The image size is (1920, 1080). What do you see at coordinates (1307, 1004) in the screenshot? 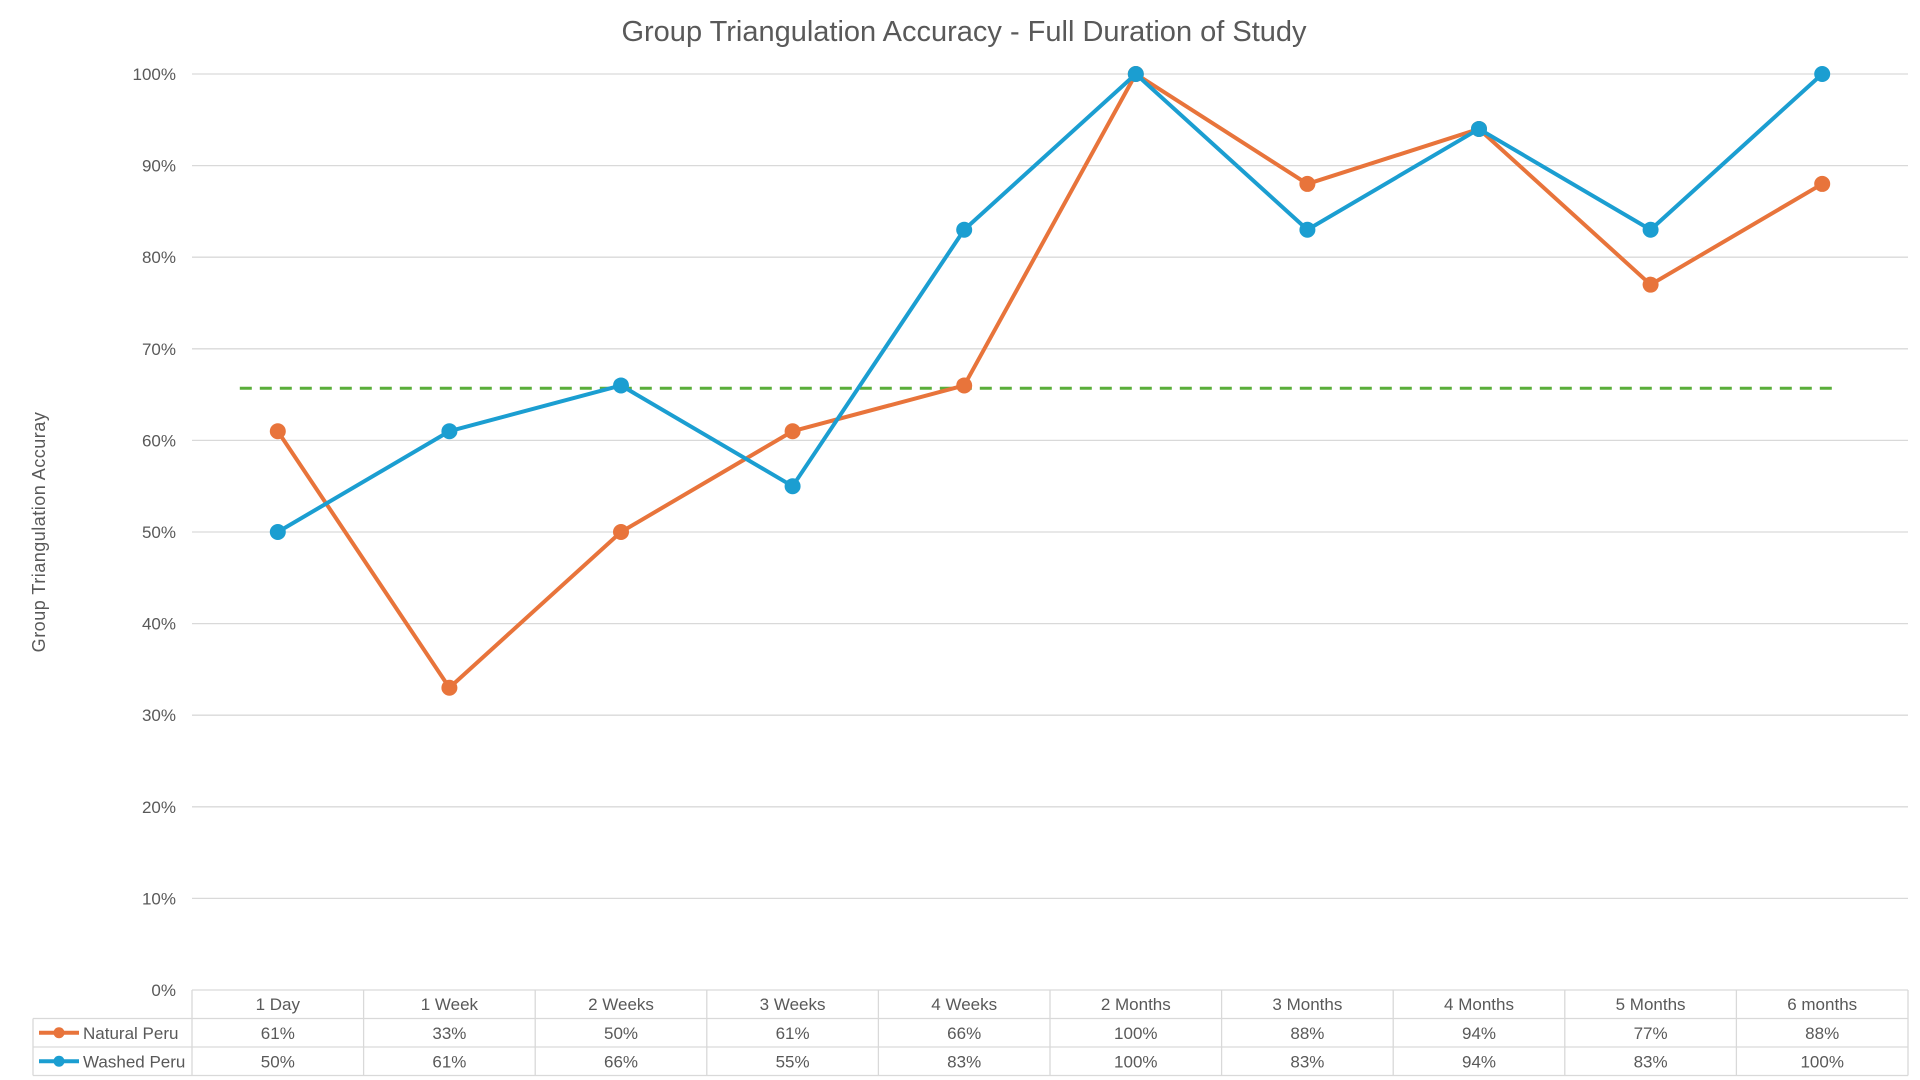
I see `x-tick-label: 3 Months` at bounding box center [1307, 1004].